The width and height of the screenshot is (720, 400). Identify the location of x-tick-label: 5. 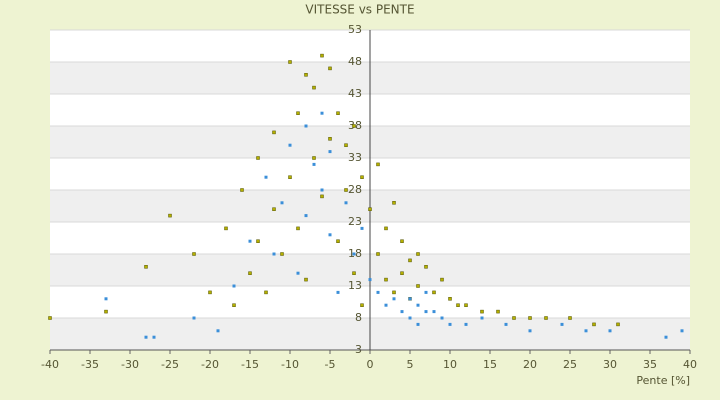
(410, 364).